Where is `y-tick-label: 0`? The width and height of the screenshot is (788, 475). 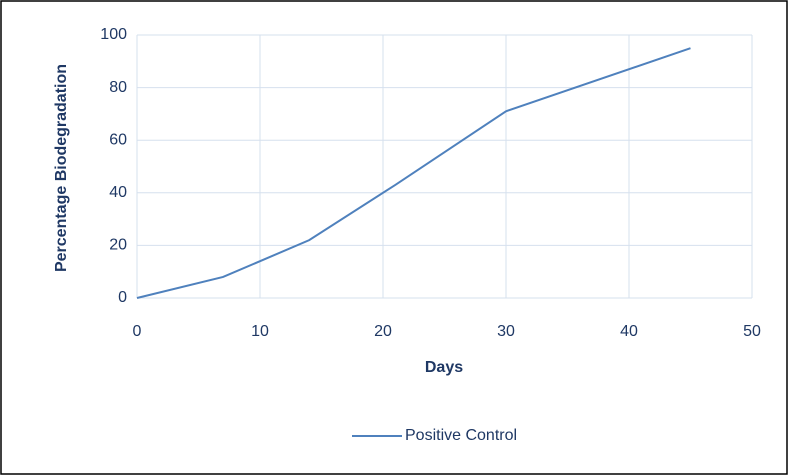 y-tick-label: 0 is located at coordinates (122, 297).